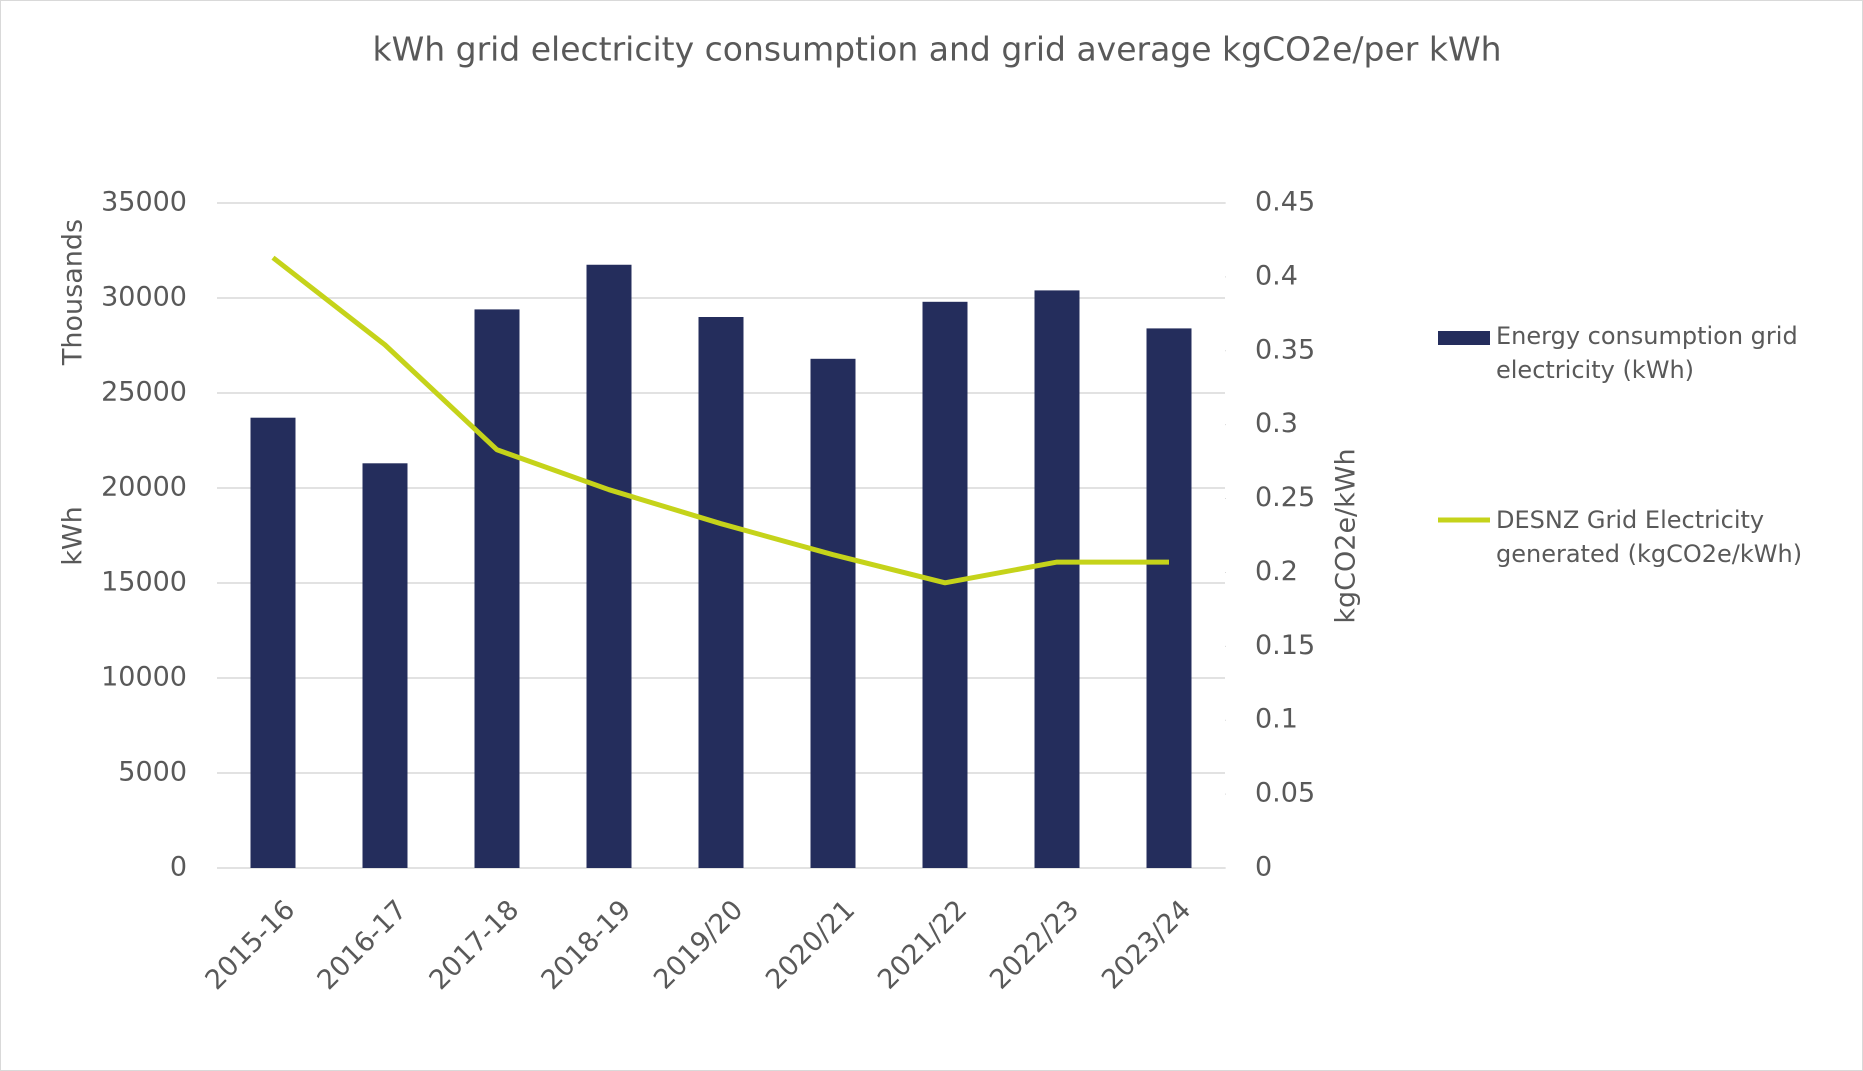 This screenshot has width=1863, height=1071. What do you see at coordinates (922, 944) in the screenshot?
I see `x-tick-label: 2021/22` at bounding box center [922, 944].